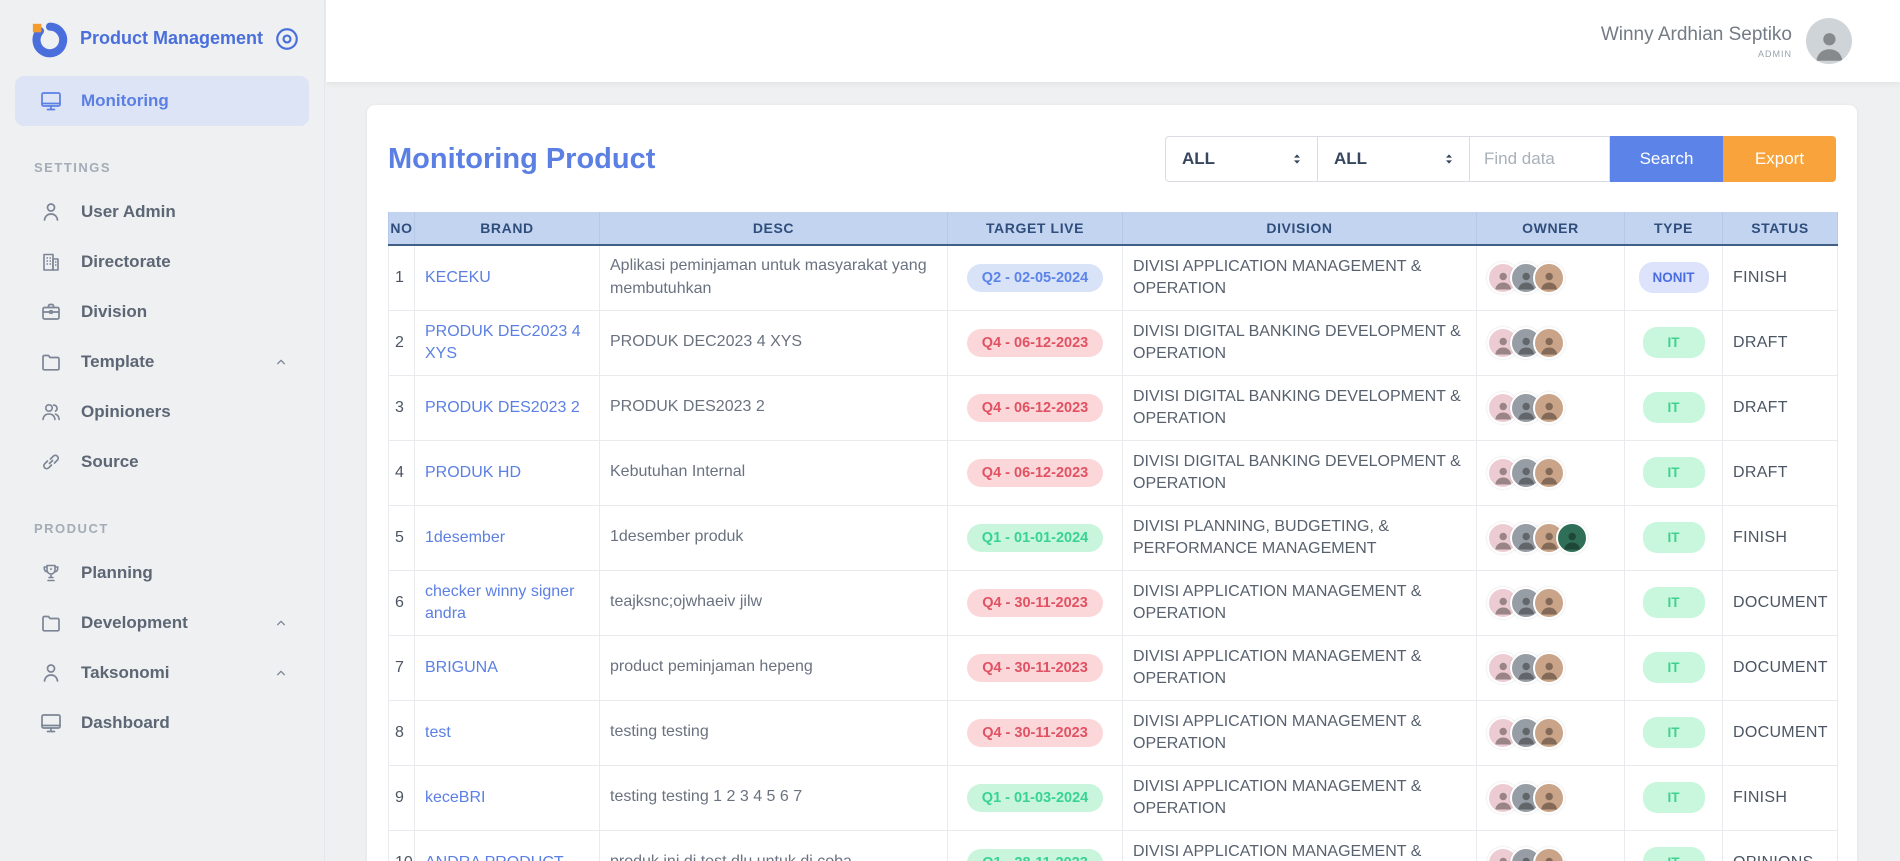  Describe the element at coordinates (126, 411) in the screenshot. I see `sidebar-item-label: Opinioners` at that location.